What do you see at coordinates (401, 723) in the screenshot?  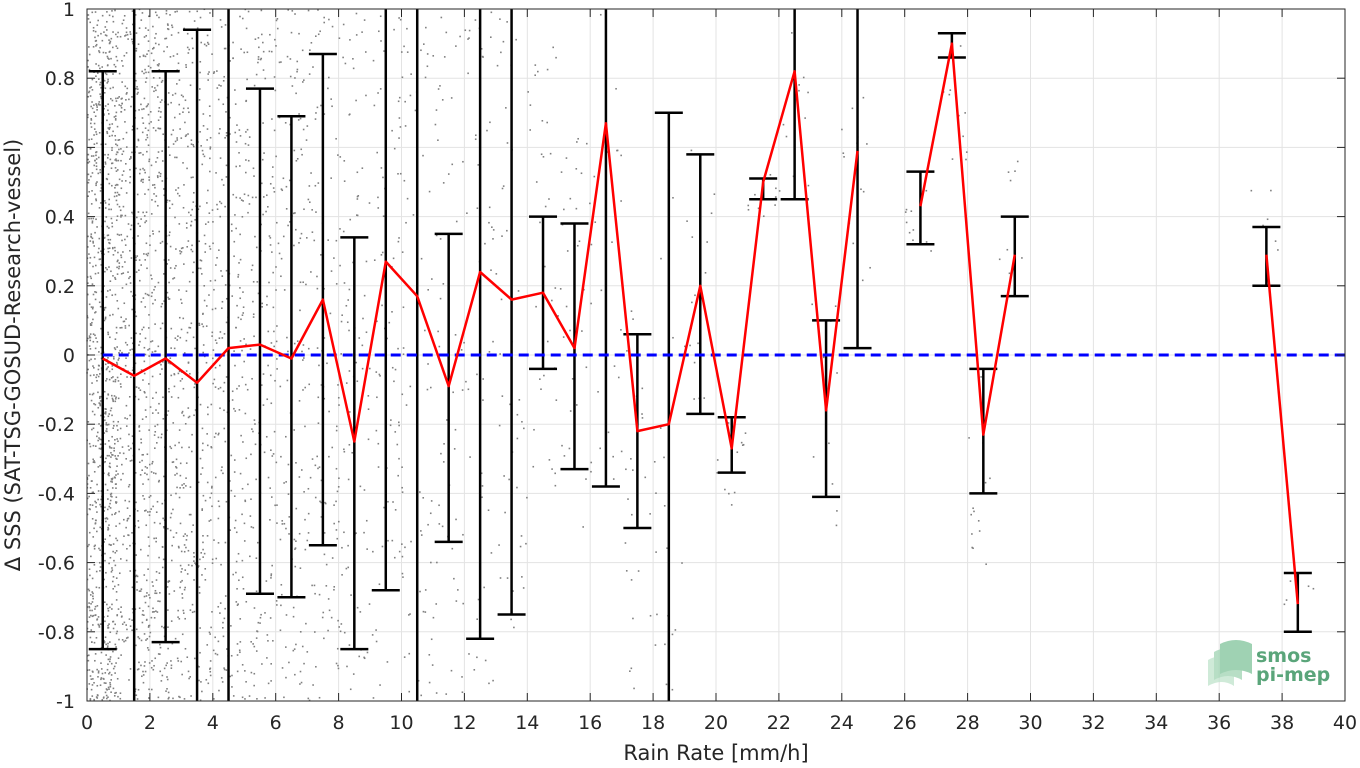 I see `x-tick-label: 10` at bounding box center [401, 723].